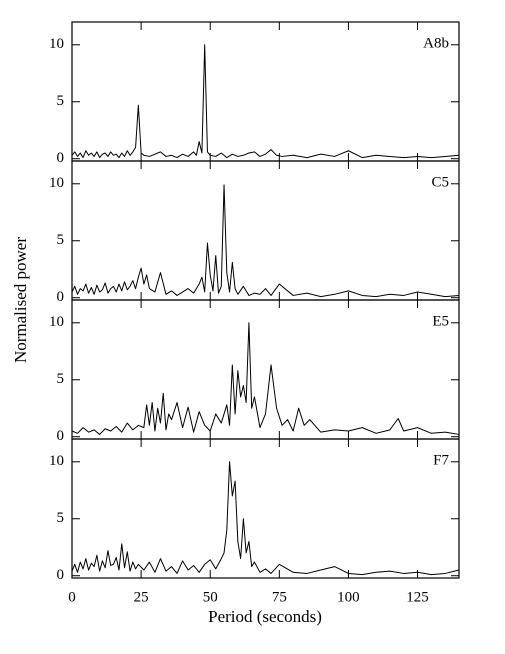  What do you see at coordinates (441, 460) in the screenshot?
I see `panel-label: F7` at bounding box center [441, 460].